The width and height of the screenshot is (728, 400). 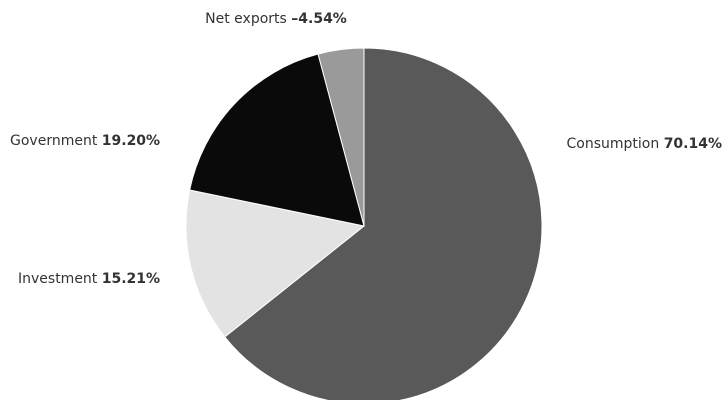 What do you see at coordinates (131, 279) in the screenshot?
I see `label-investment-value: 15.21%` at bounding box center [131, 279].